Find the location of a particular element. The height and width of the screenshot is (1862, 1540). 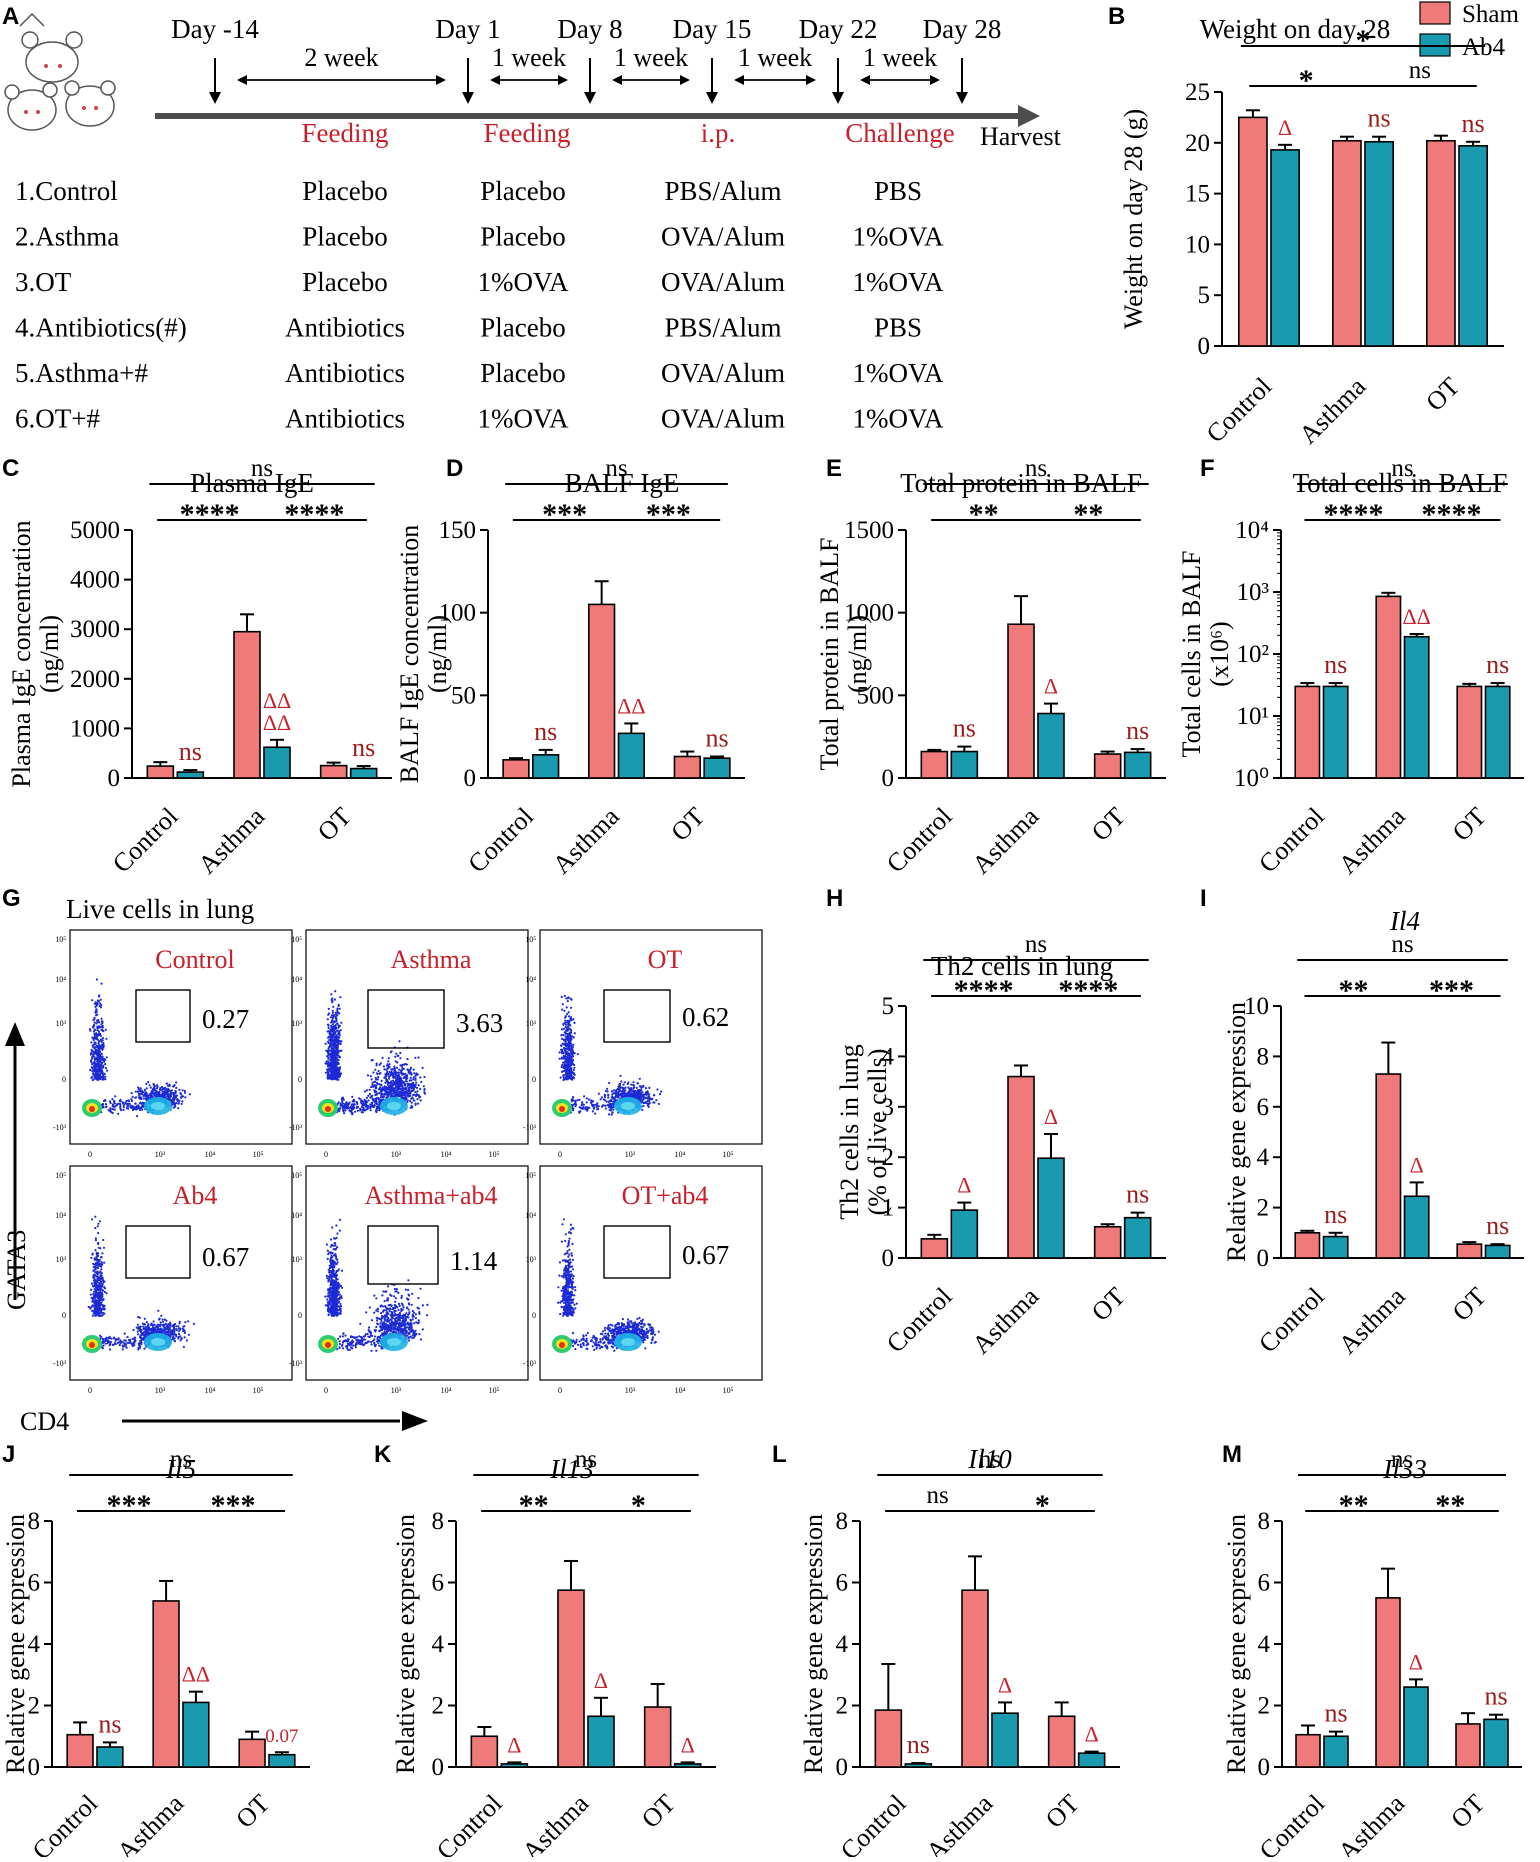

group-treatment: Antibiotics is located at coordinates (345, 373).